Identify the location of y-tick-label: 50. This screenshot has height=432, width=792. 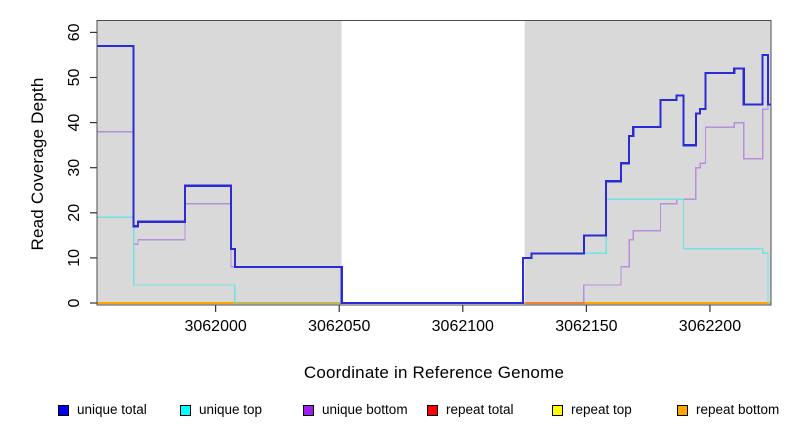
(74, 78).